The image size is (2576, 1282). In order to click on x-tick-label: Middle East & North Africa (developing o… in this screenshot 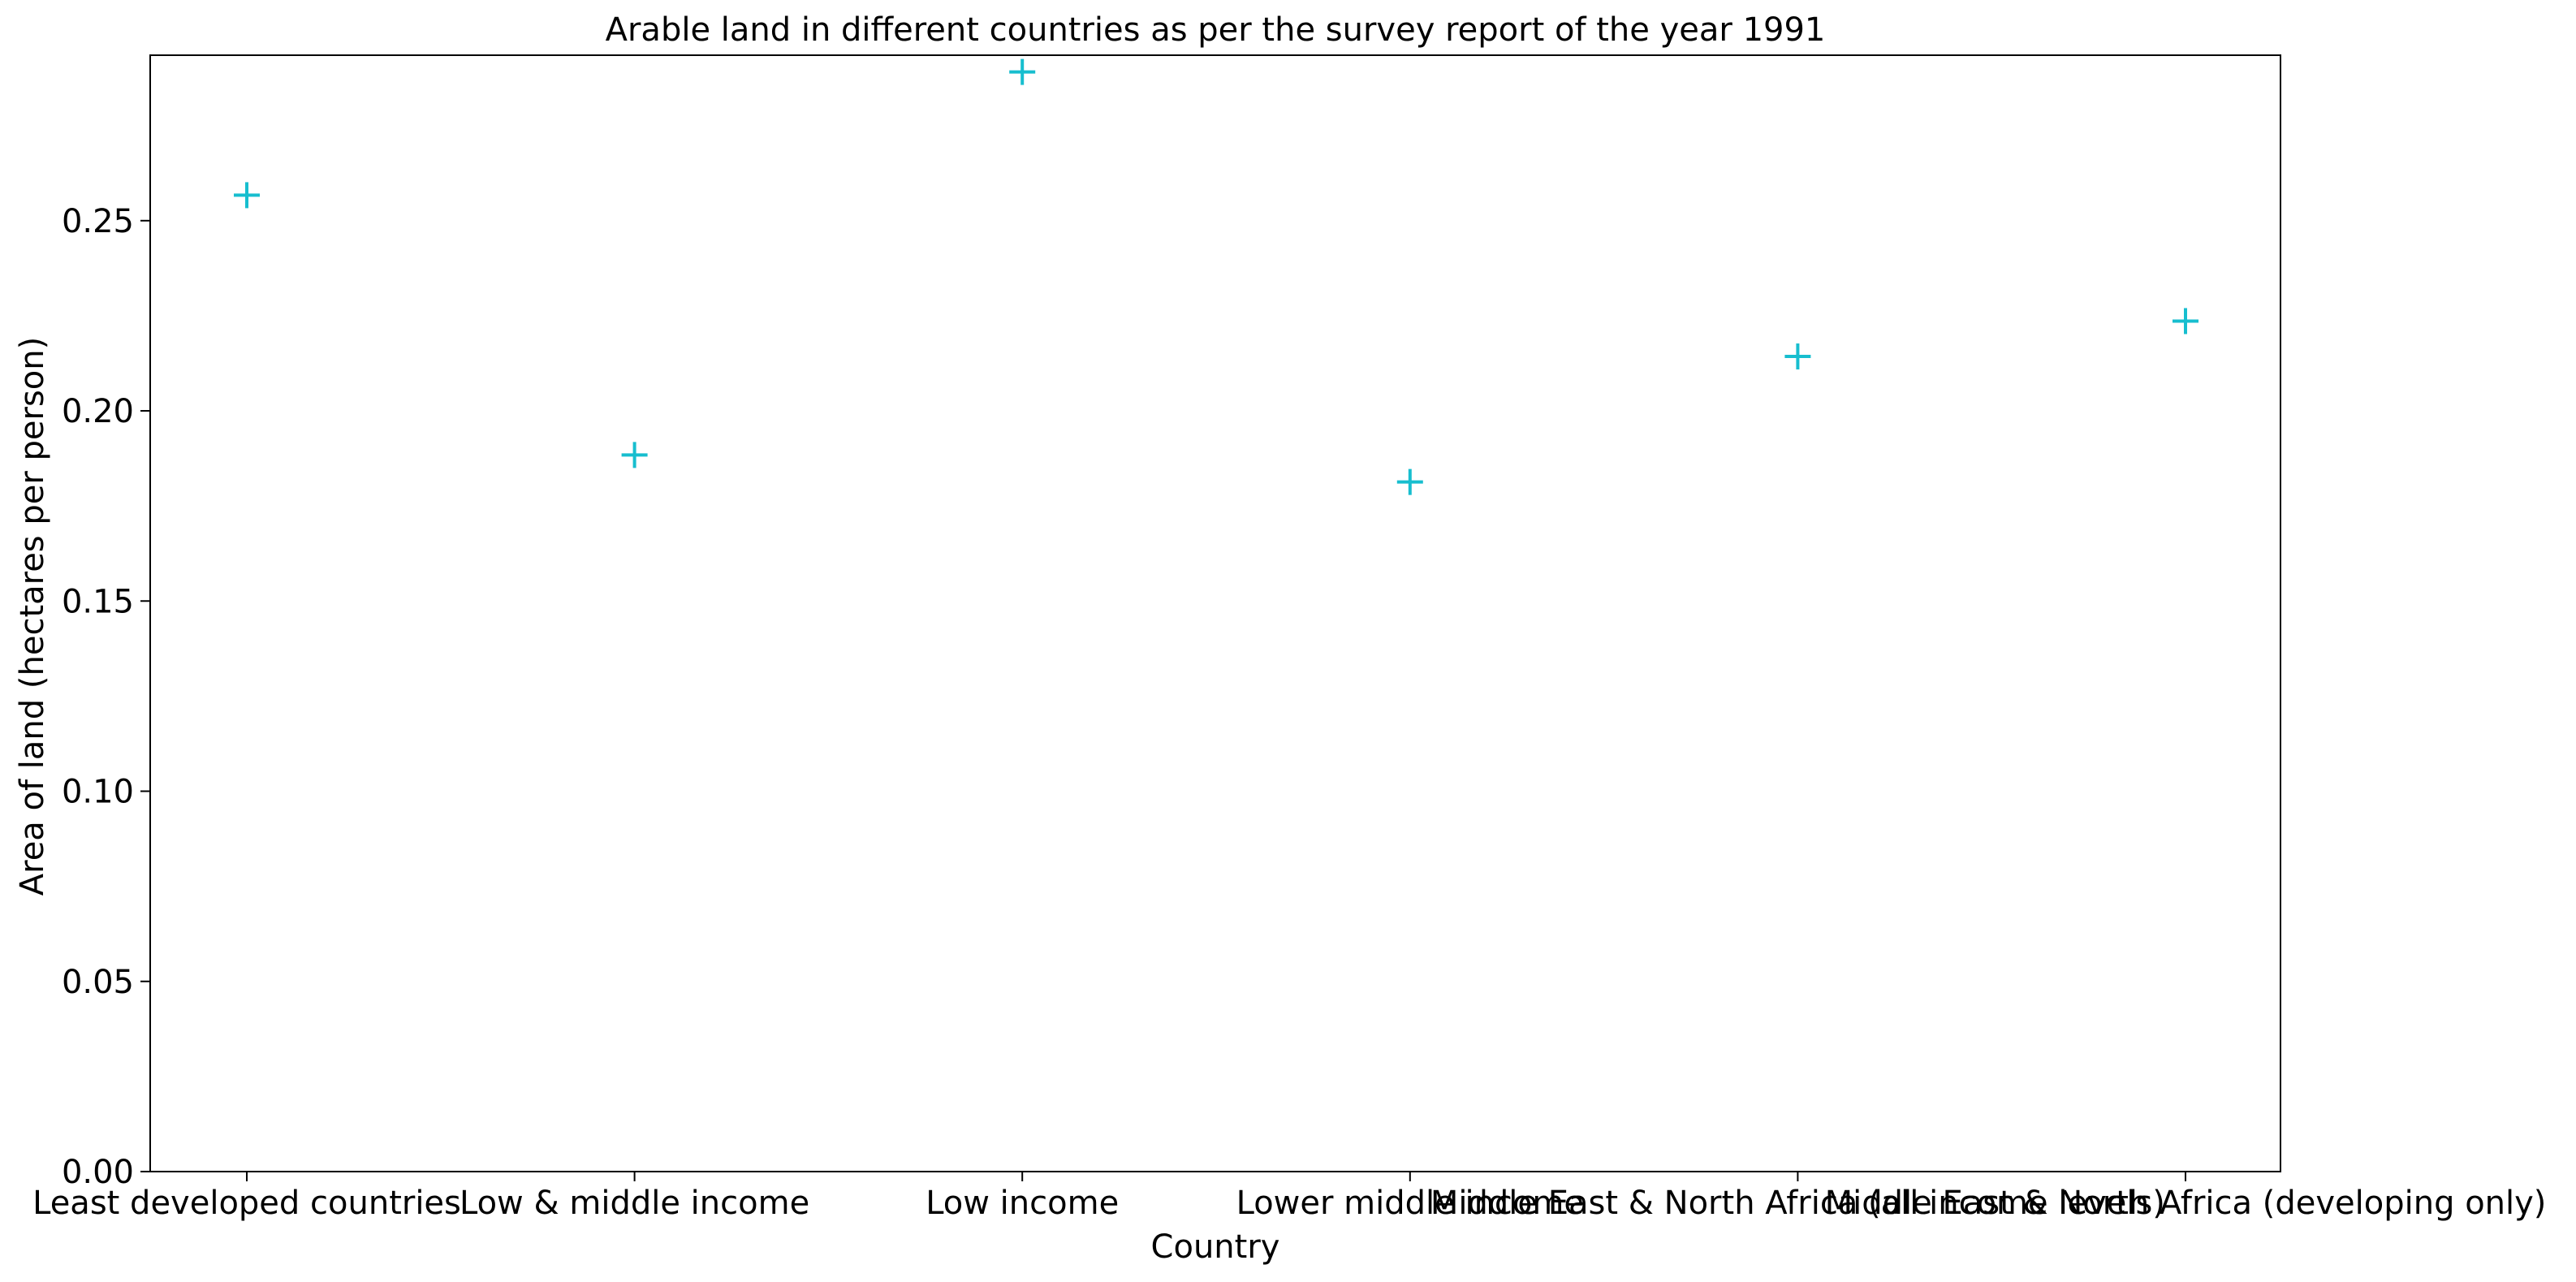, I will do `click(2186, 1203)`.